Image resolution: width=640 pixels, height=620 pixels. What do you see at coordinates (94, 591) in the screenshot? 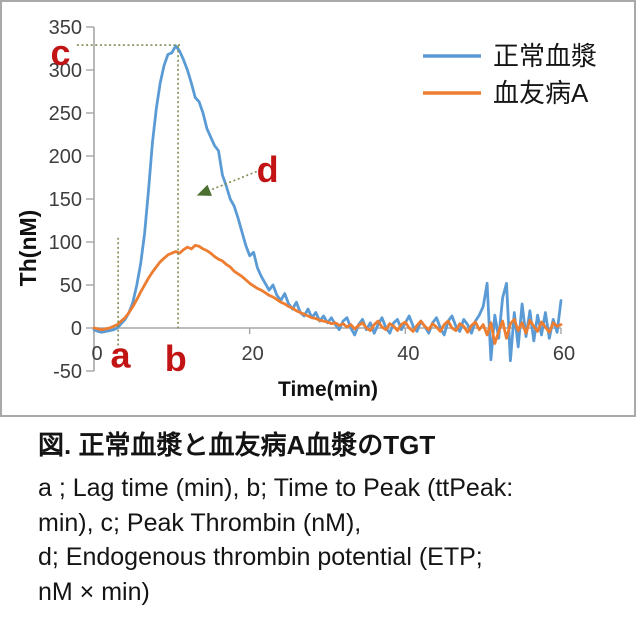
I see `caption-line-4: nM × min)` at bounding box center [94, 591].